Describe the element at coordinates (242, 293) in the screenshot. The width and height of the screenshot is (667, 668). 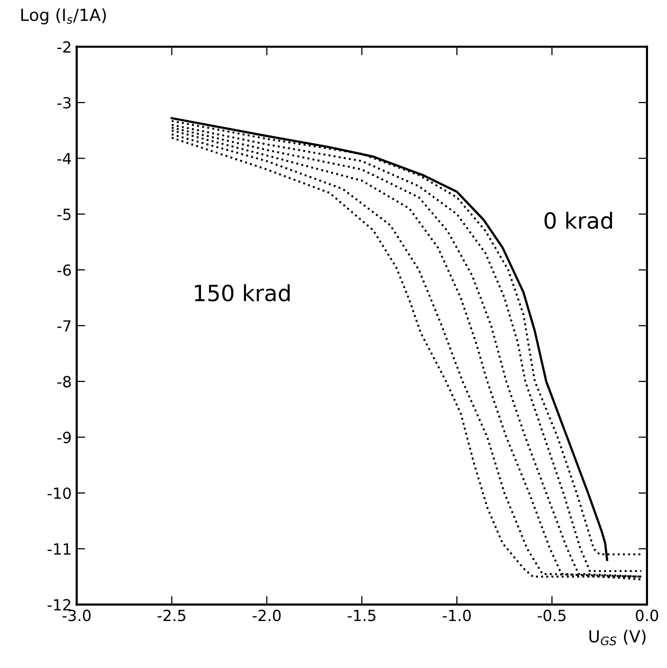
I see `annotation: 150 krad` at that location.